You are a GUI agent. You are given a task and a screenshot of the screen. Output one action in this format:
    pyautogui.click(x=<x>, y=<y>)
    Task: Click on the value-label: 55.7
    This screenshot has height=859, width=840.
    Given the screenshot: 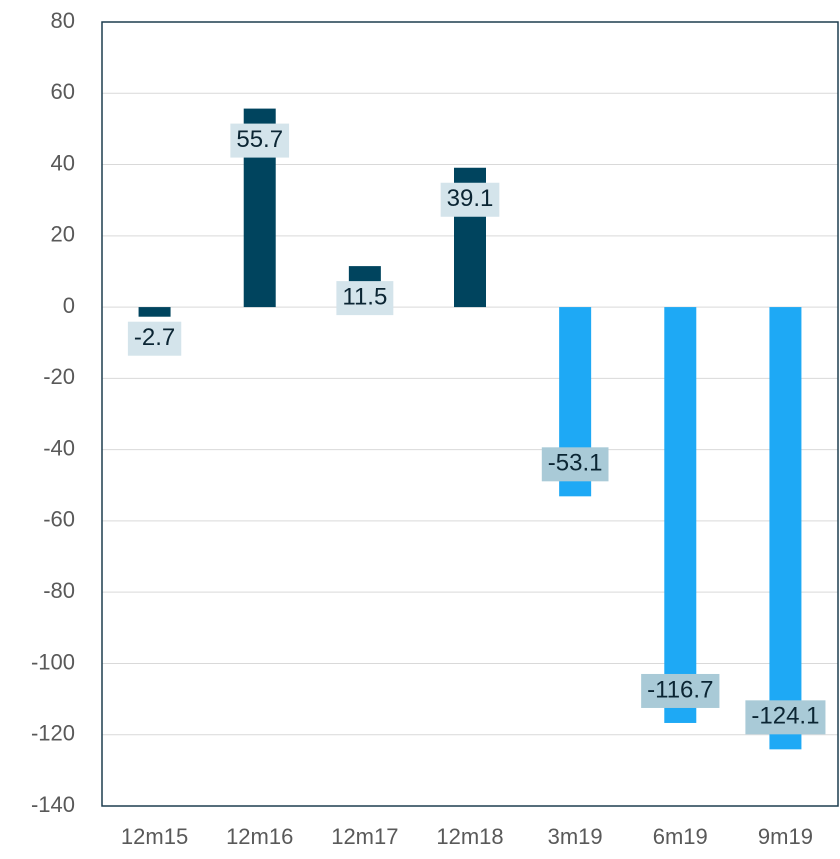 What is the action you would take?
    pyautogui.click(x=259, y=139)
    